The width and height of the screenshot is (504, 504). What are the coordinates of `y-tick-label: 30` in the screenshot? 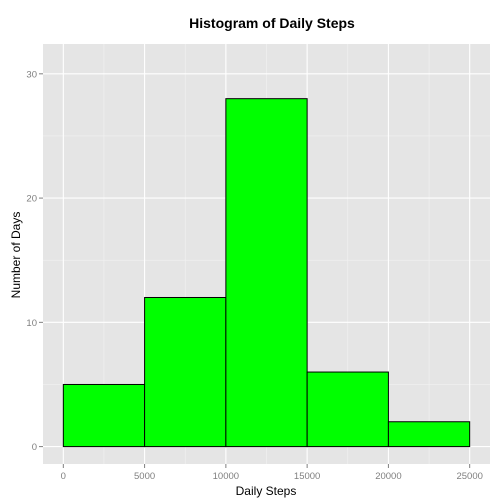 It's located at (31, 74).